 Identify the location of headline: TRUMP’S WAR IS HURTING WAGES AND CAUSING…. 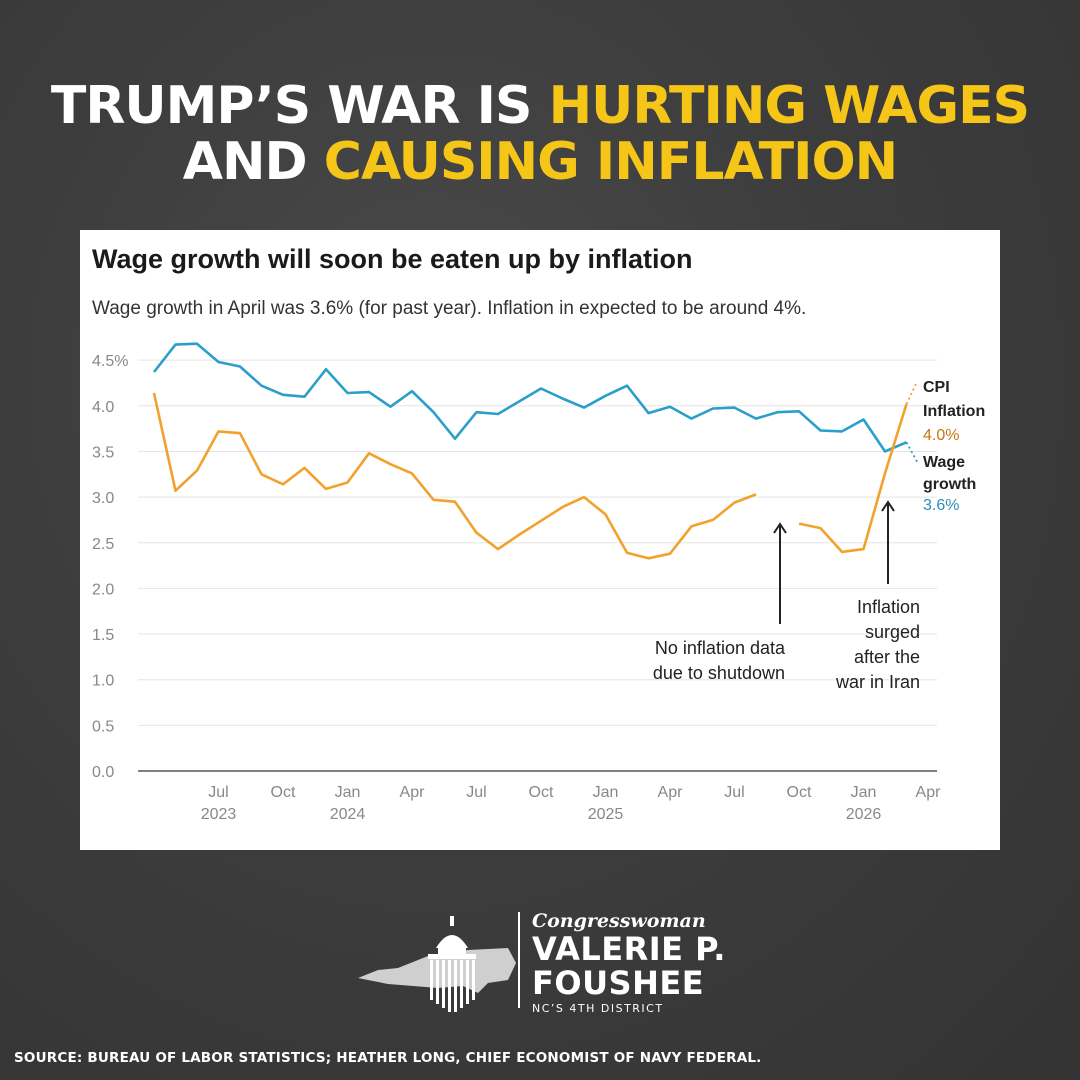
(540, 134).